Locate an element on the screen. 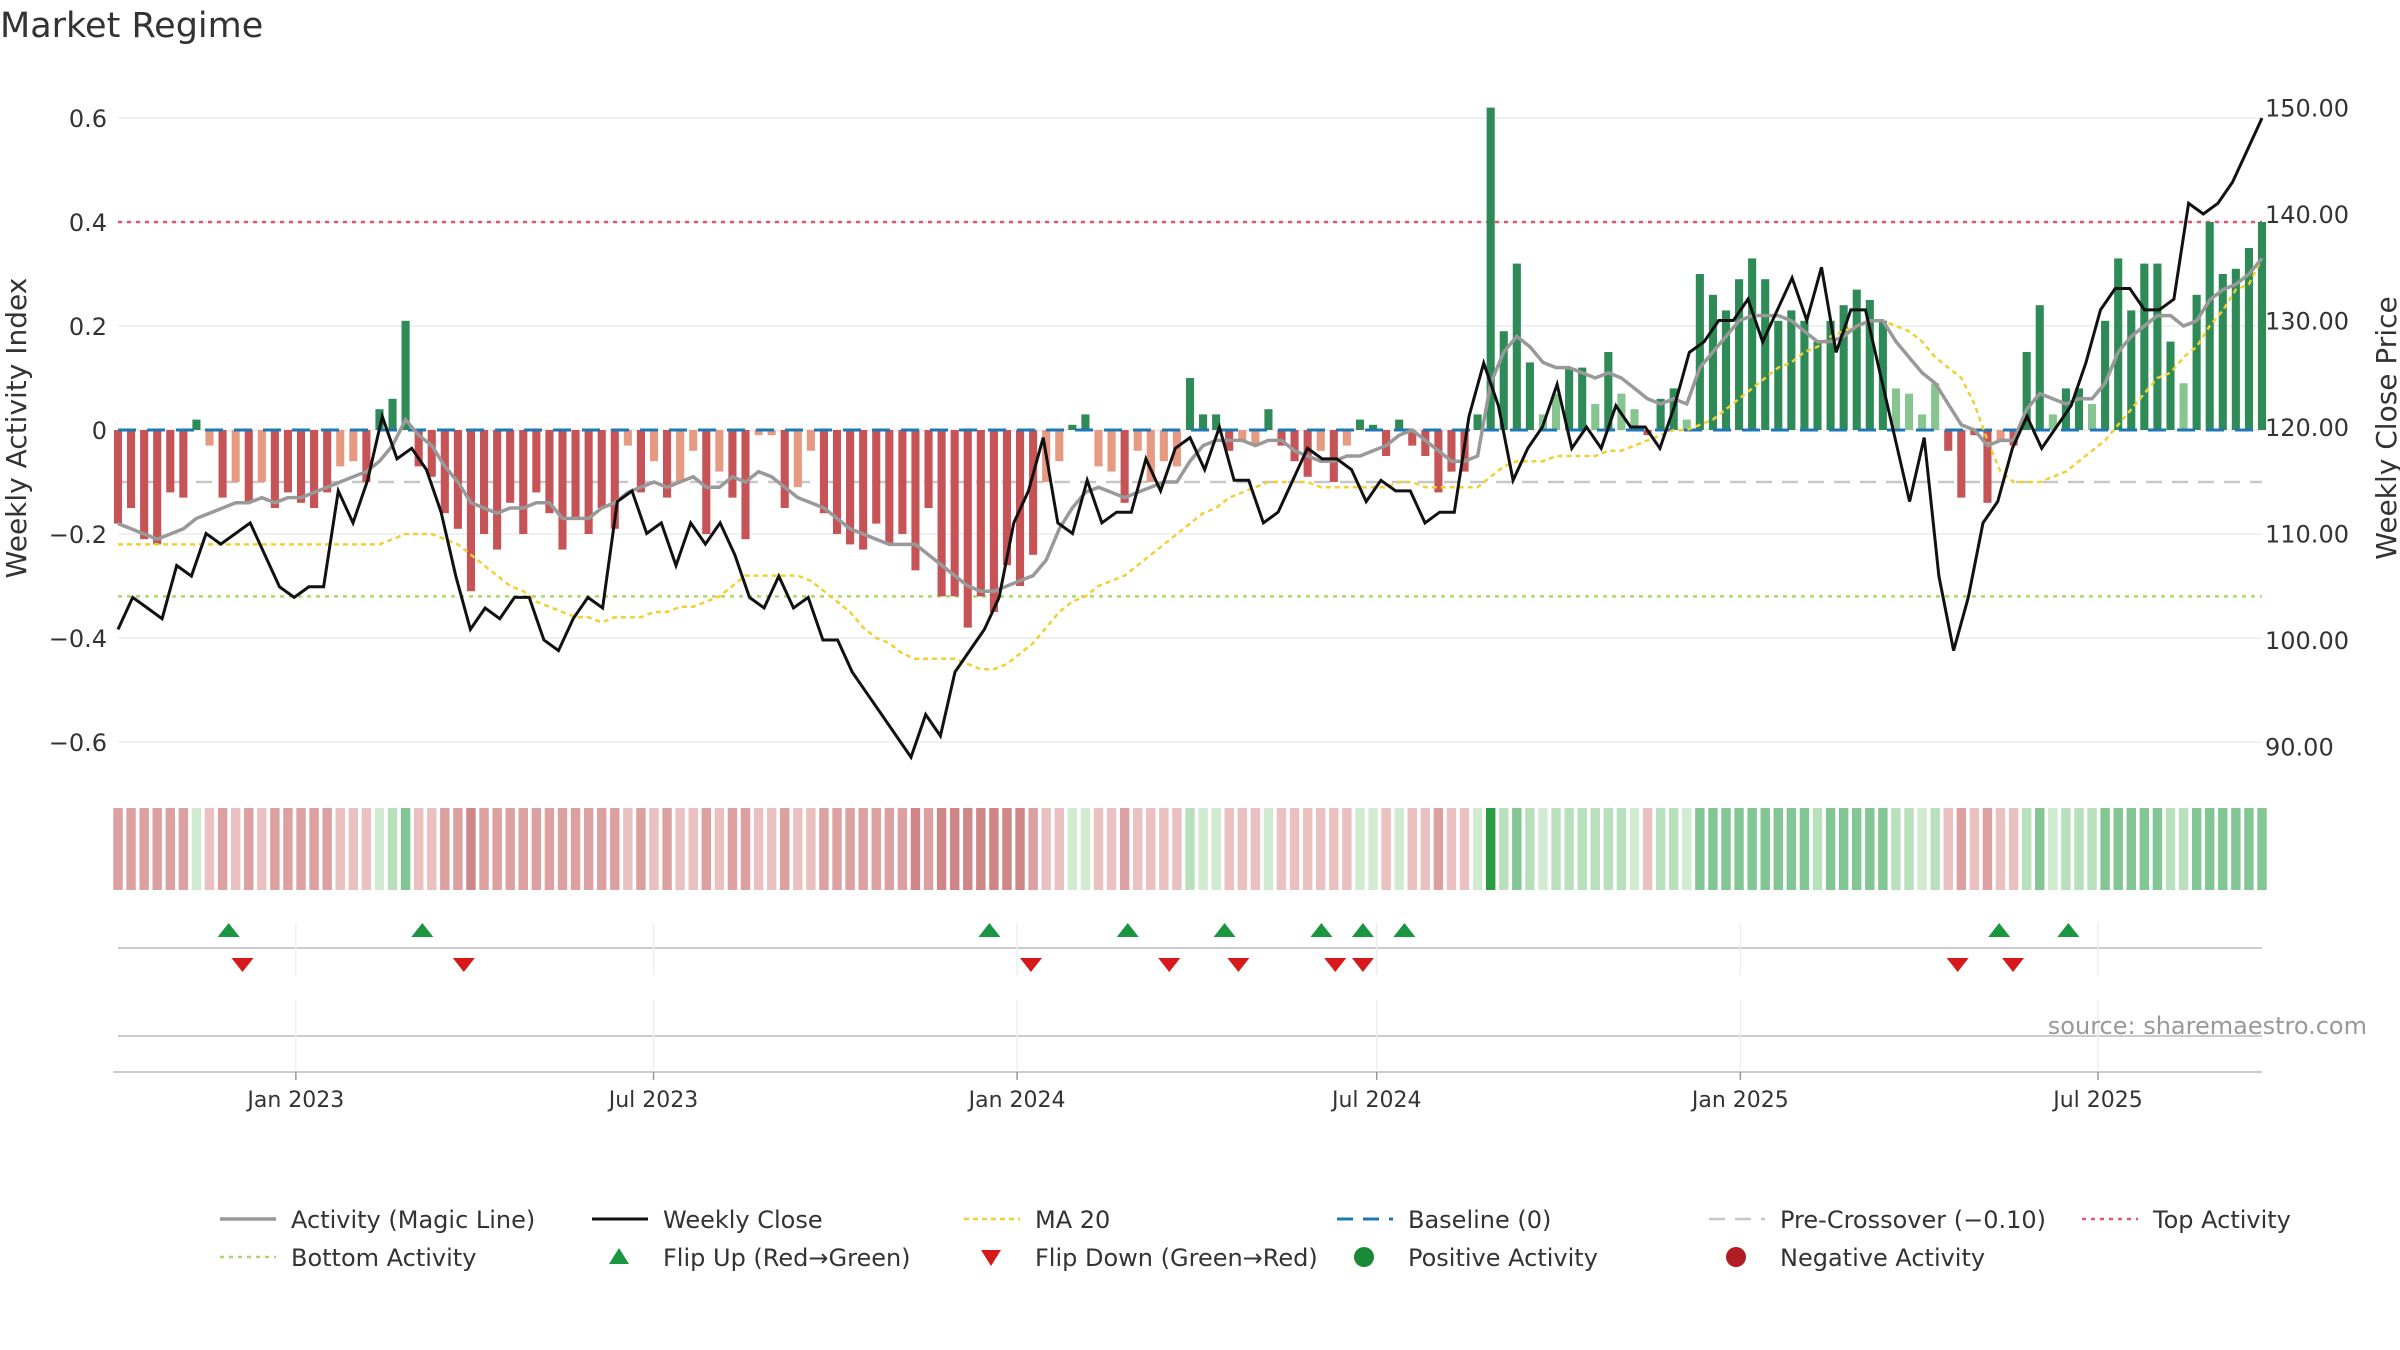 This screenshot has height=1350, width=2400. x-tick-label: Jan 2024 is located at coordinates (1016, 1100).